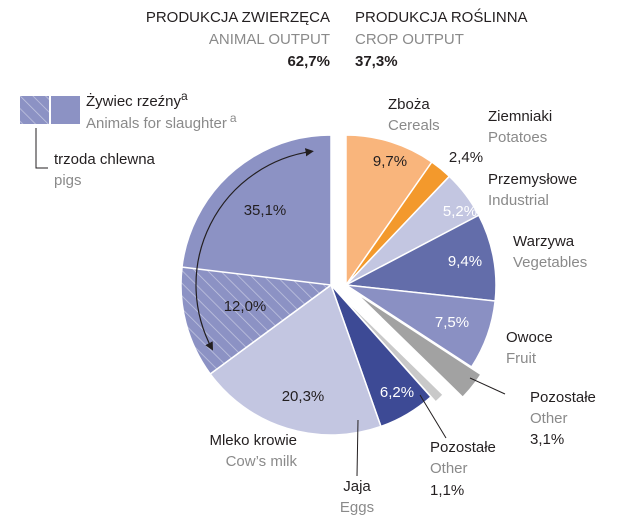  Describe the element at coordinates (68, 180) in the screenshot. I see `sub-legend-label-en: pigs` at that location.